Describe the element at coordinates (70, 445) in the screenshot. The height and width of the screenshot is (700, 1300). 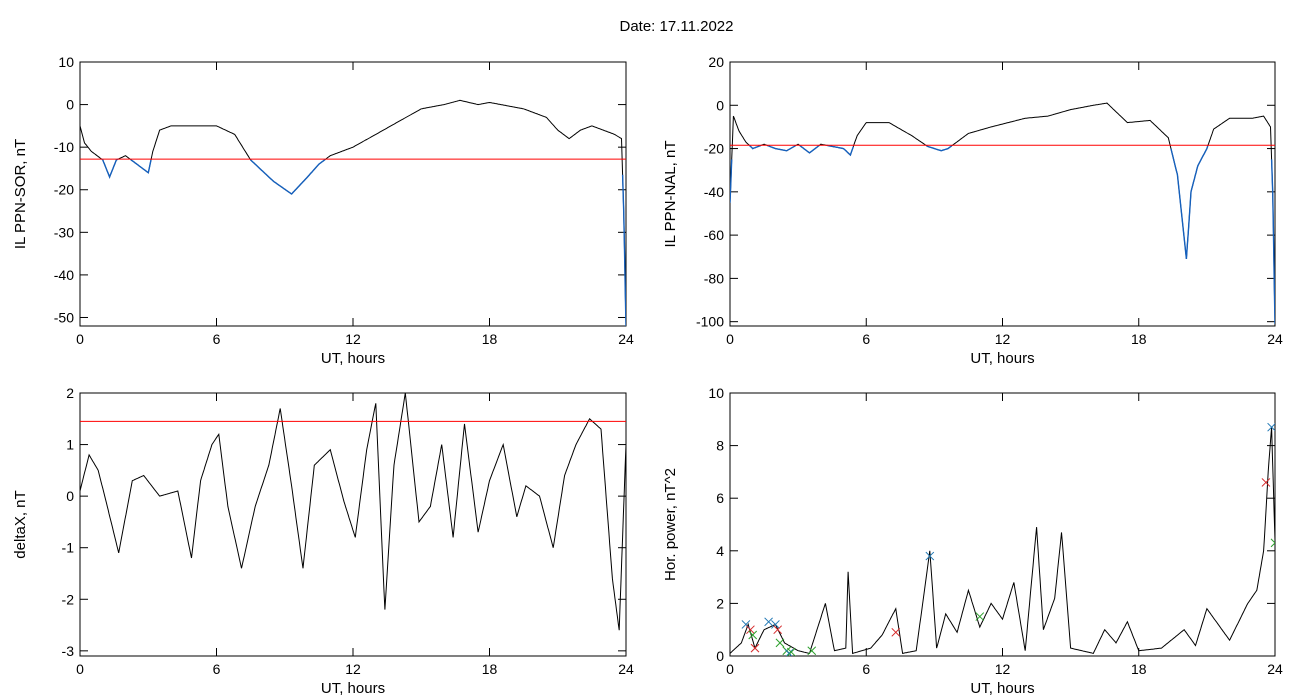
I see `y-tick-label: 1` at that location.